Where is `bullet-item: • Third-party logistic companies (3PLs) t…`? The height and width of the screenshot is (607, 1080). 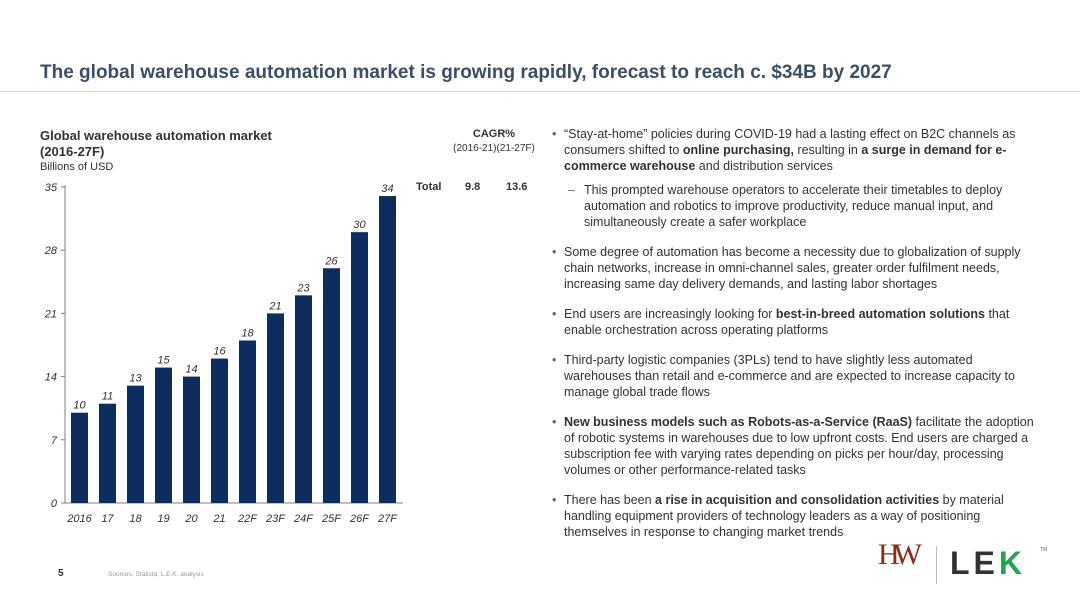
bullet-item: • Third-party logistic companies (3PLs) t… is located at coordinates (797, 376).